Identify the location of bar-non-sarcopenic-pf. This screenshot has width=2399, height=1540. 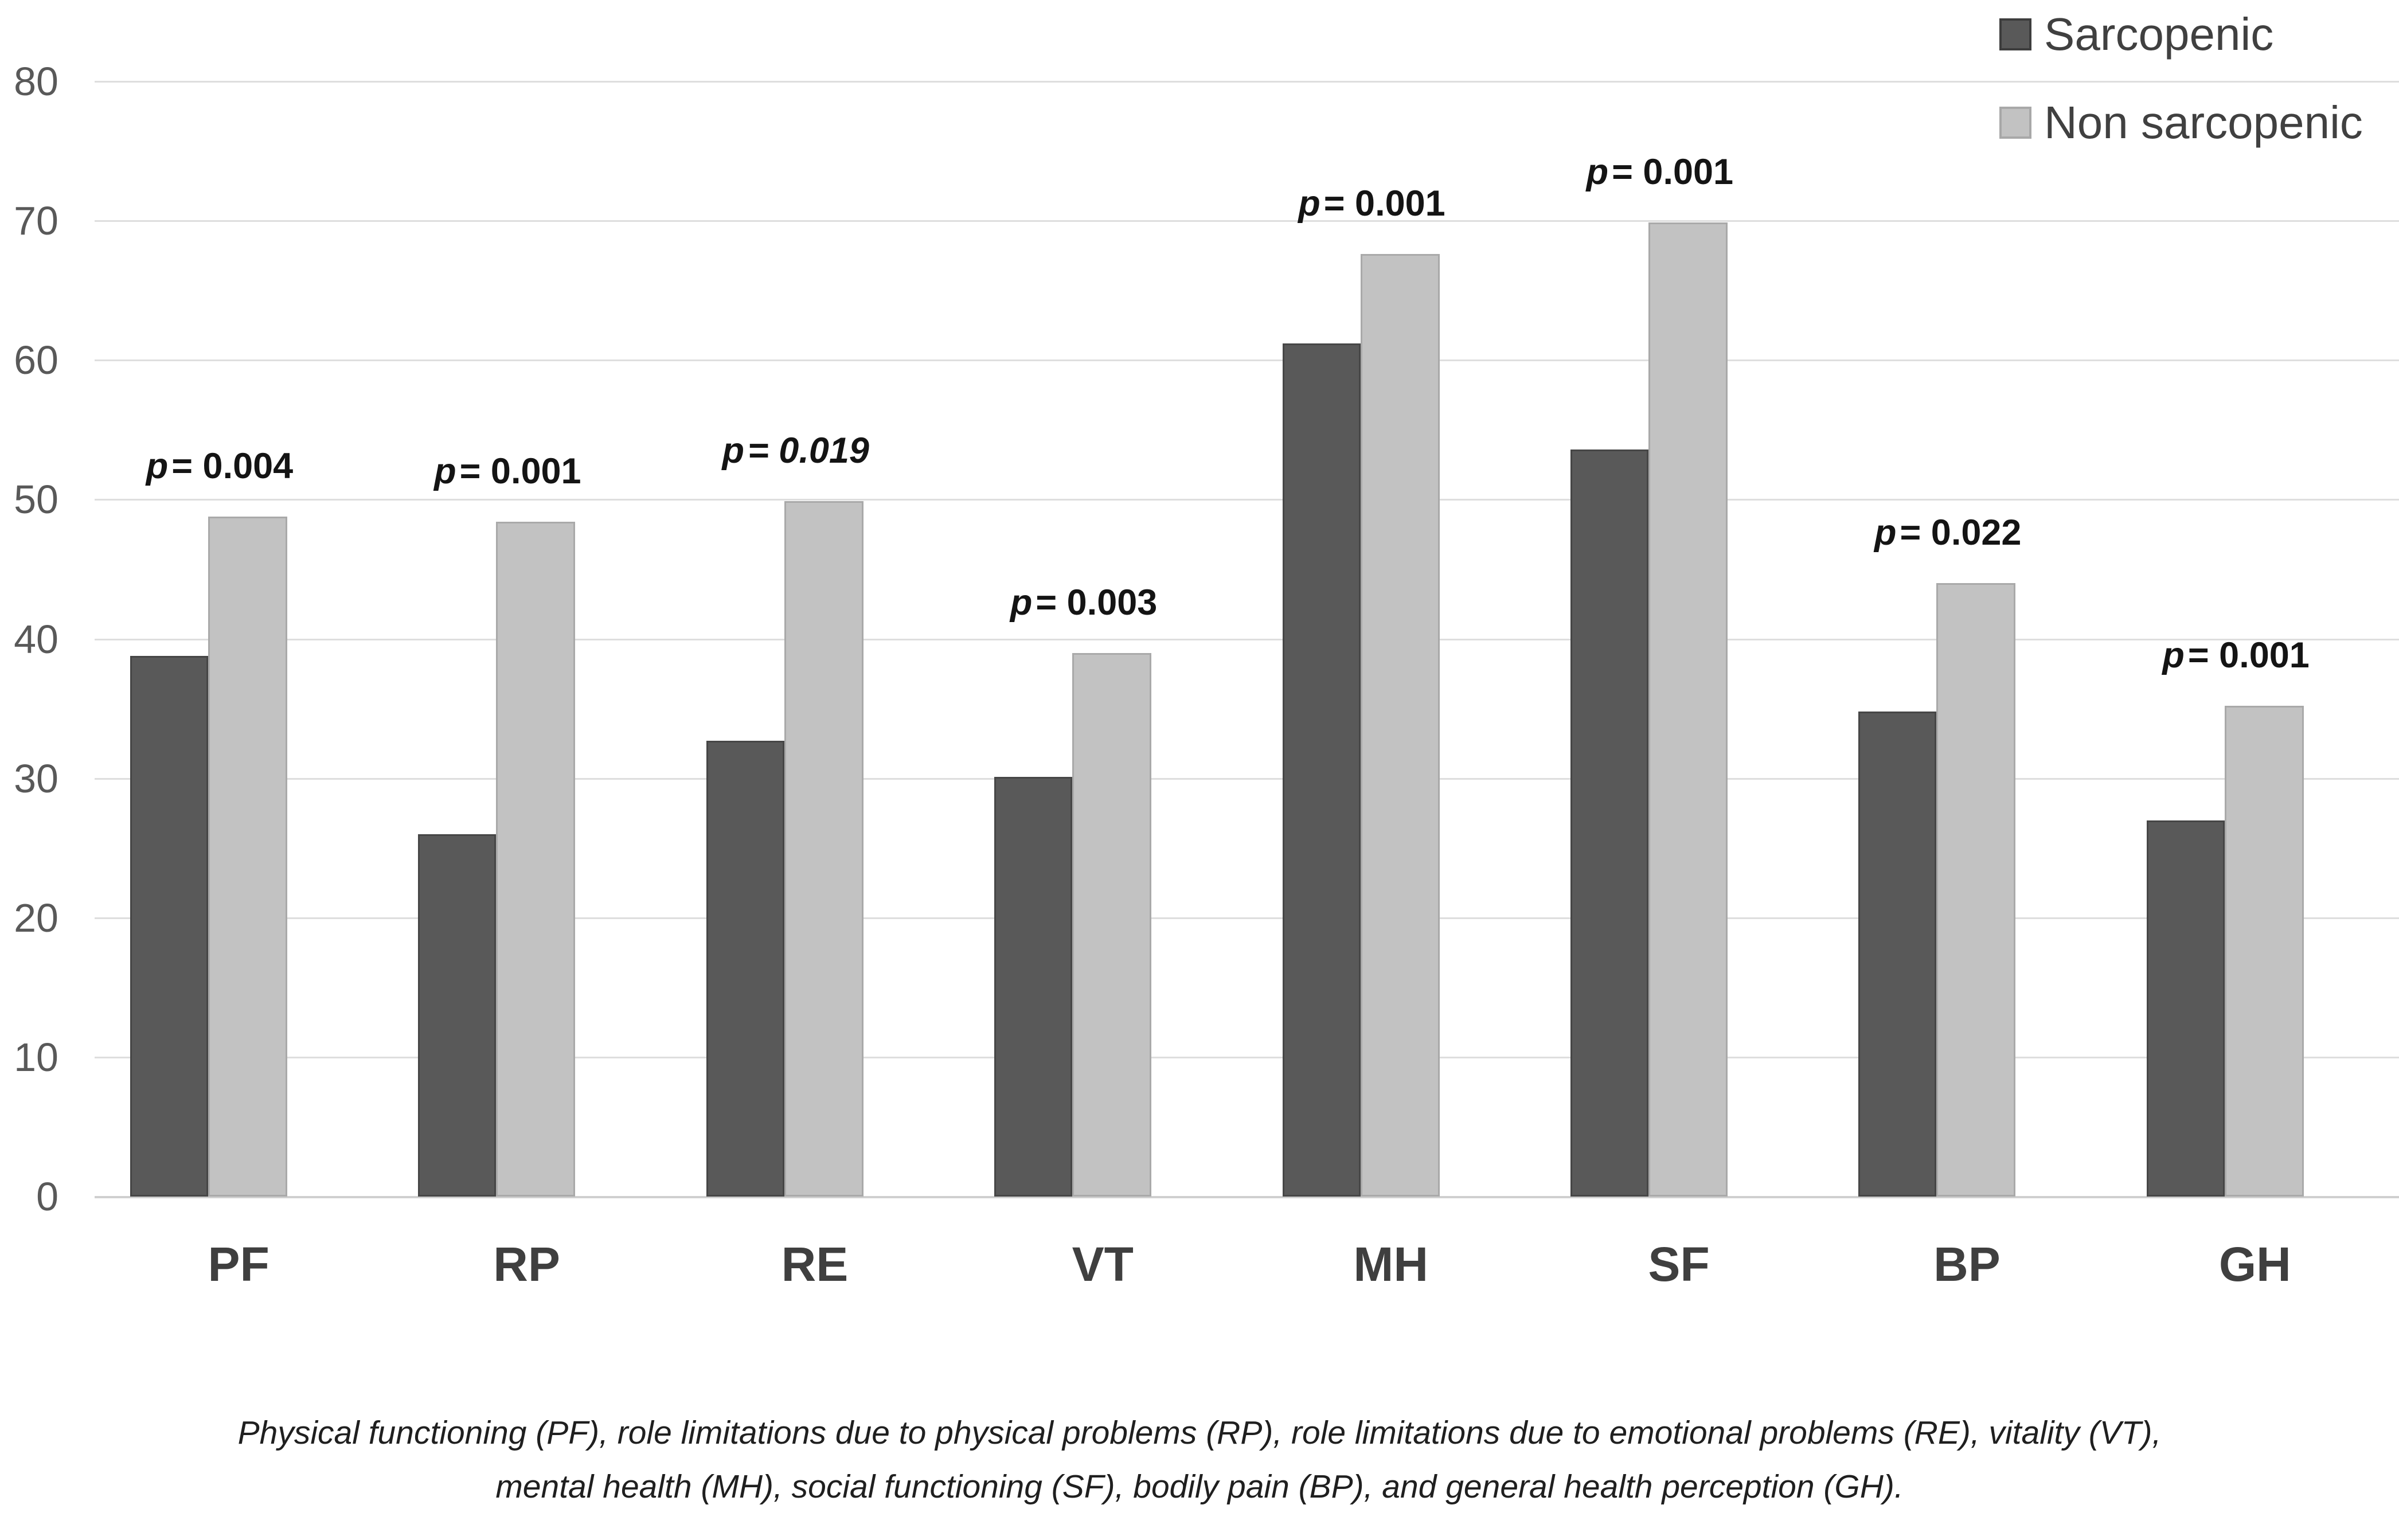
(248, 856).